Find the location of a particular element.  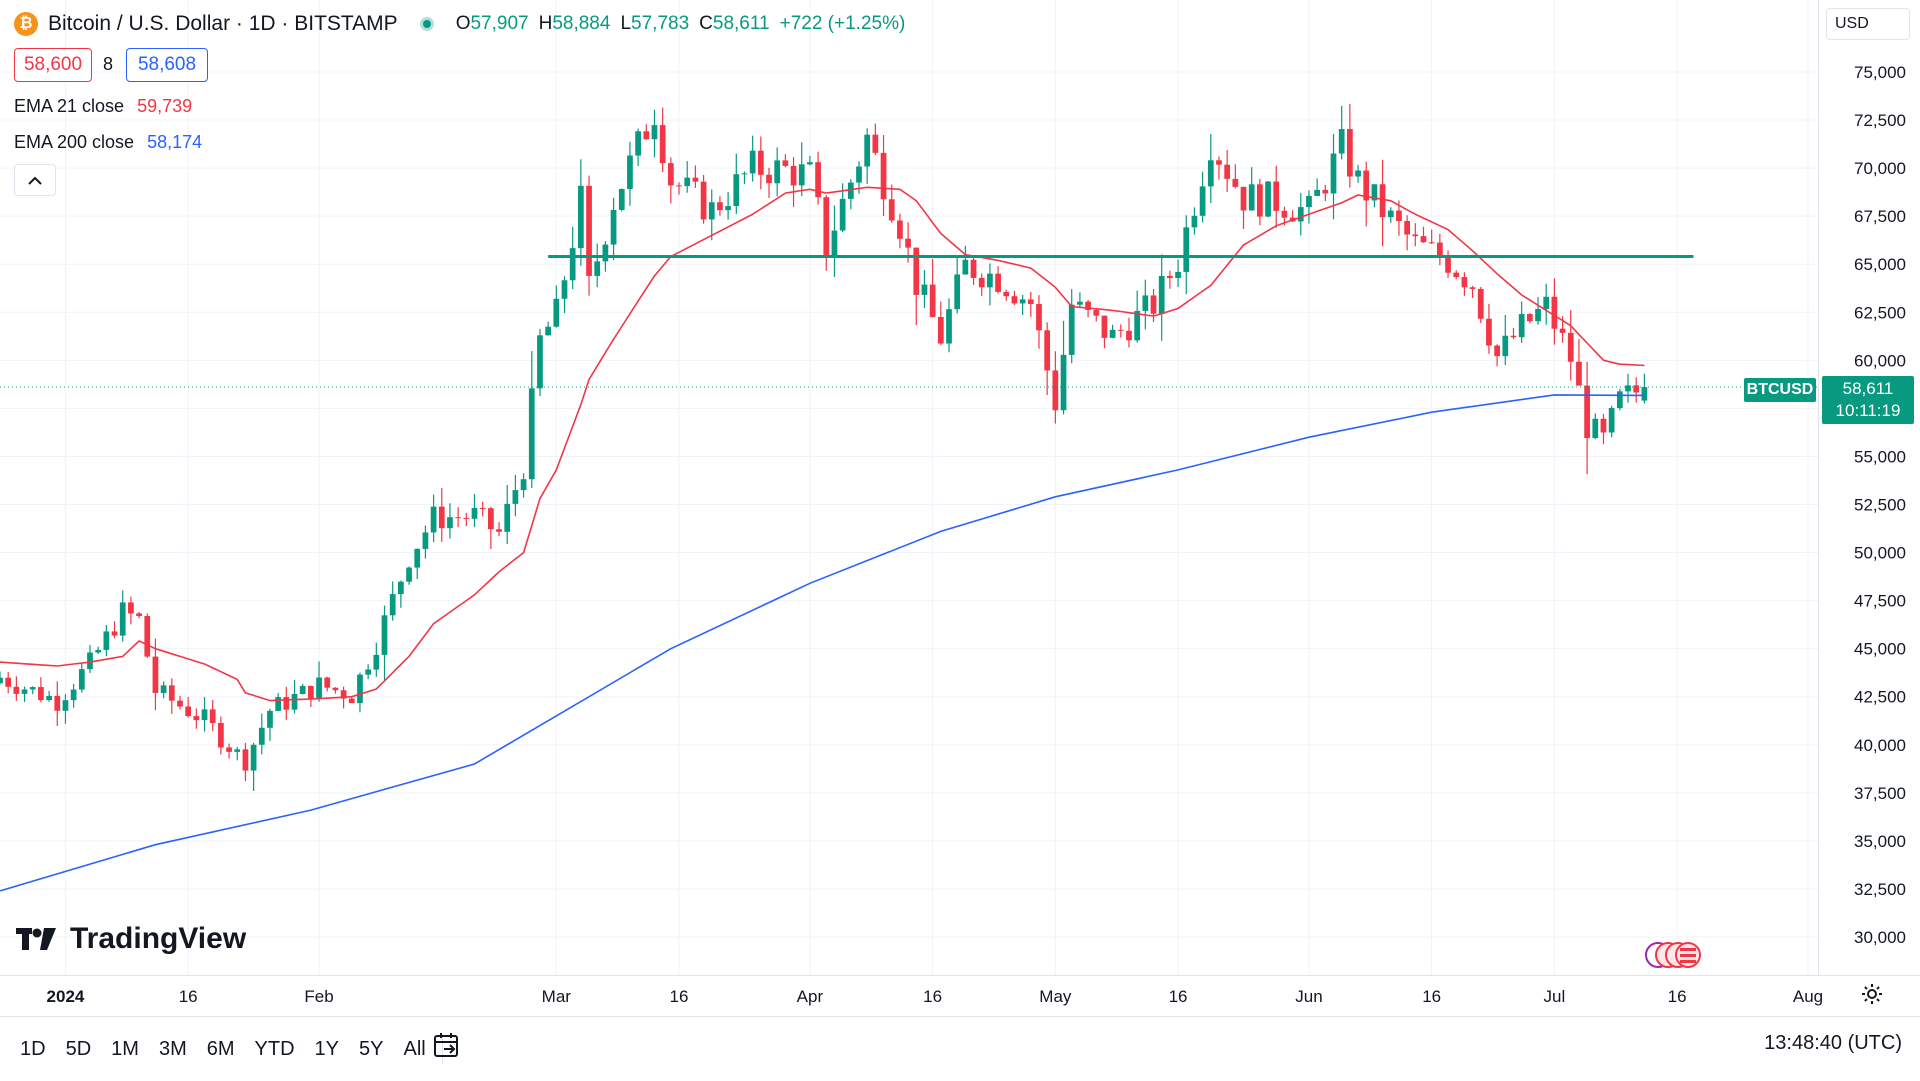

price-axis-border is located at coordinates (1818, 487).